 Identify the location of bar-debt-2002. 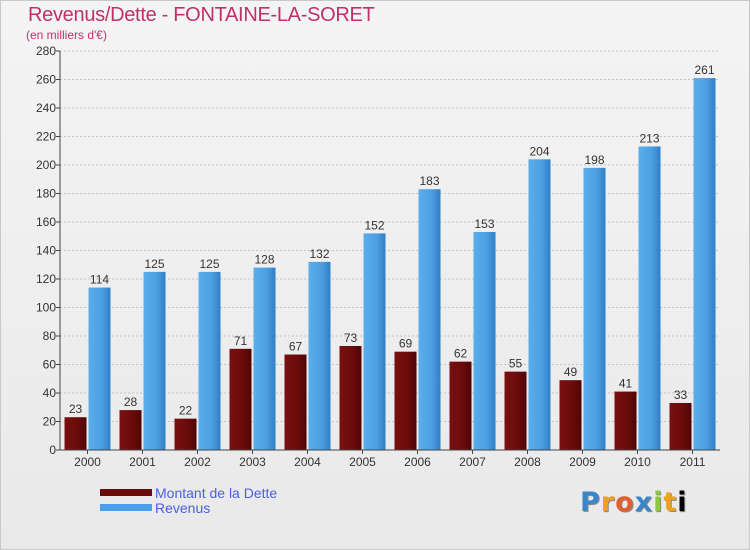
(185, 434).